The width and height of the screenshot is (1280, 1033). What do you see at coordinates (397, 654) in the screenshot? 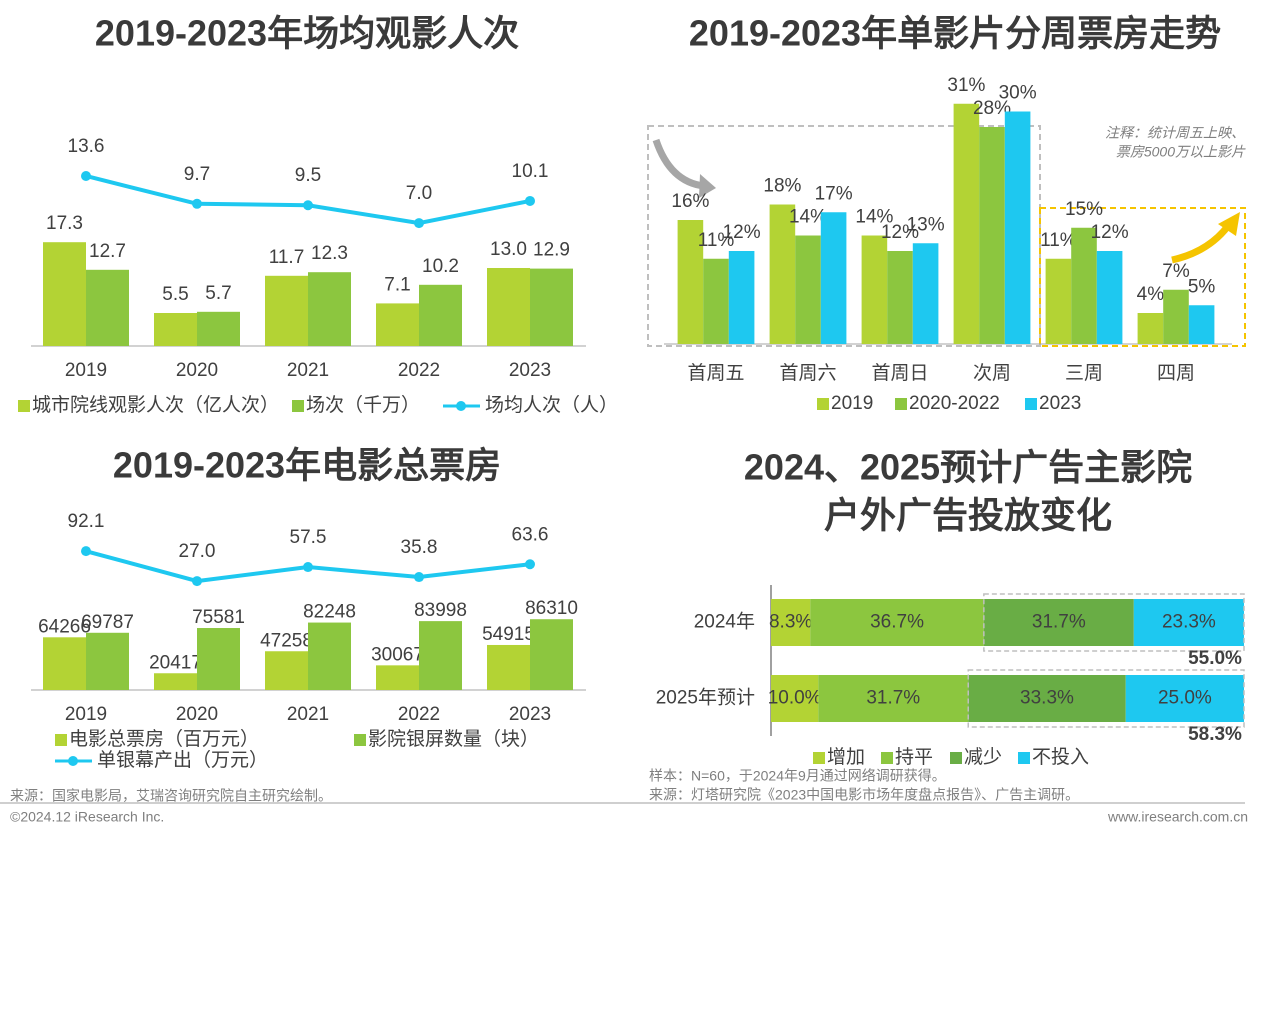
I see `value-label: 30067` at bounding box center [397, 654].